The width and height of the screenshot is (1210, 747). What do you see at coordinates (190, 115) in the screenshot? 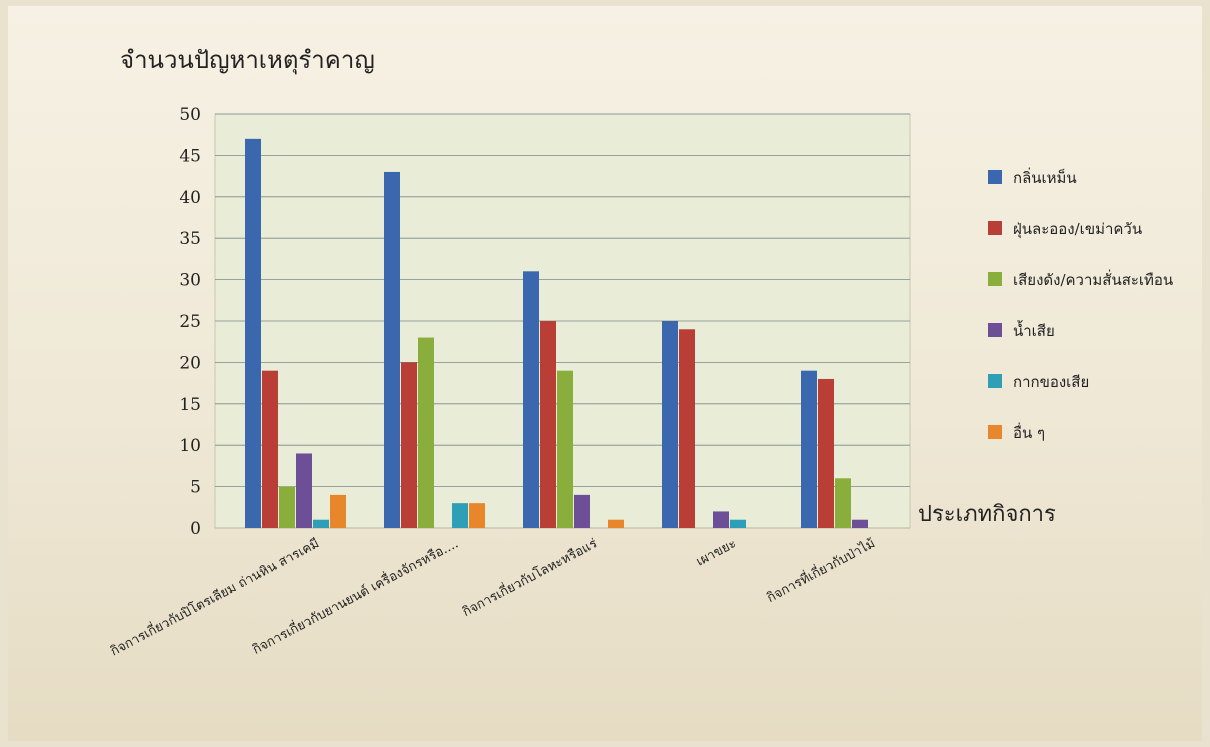
I see `y-tick-label: 50` at bounding box center [190, 115].